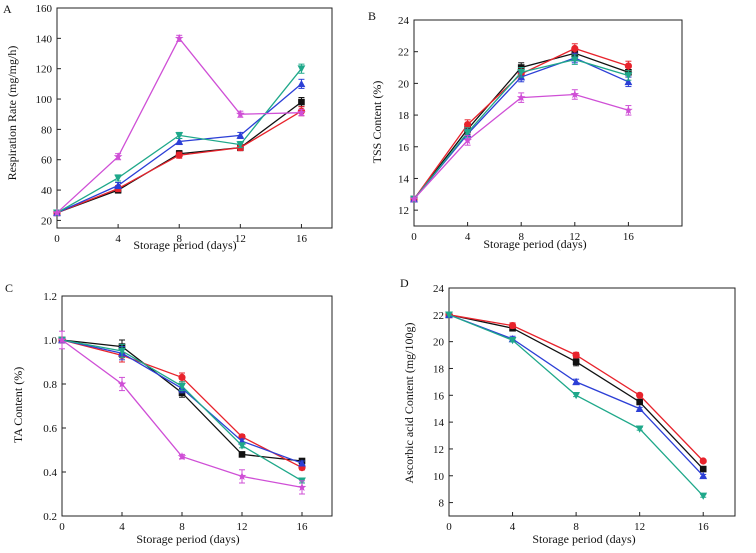  I want to click on panel-d-y-tick-label-1: 10, so click(439, 477).